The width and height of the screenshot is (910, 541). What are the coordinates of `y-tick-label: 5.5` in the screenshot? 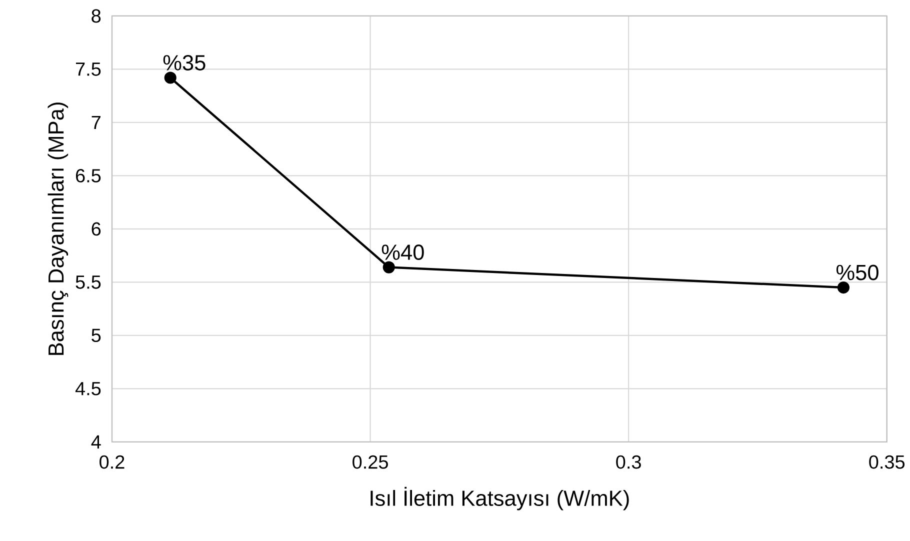 It's located at (88, 282).